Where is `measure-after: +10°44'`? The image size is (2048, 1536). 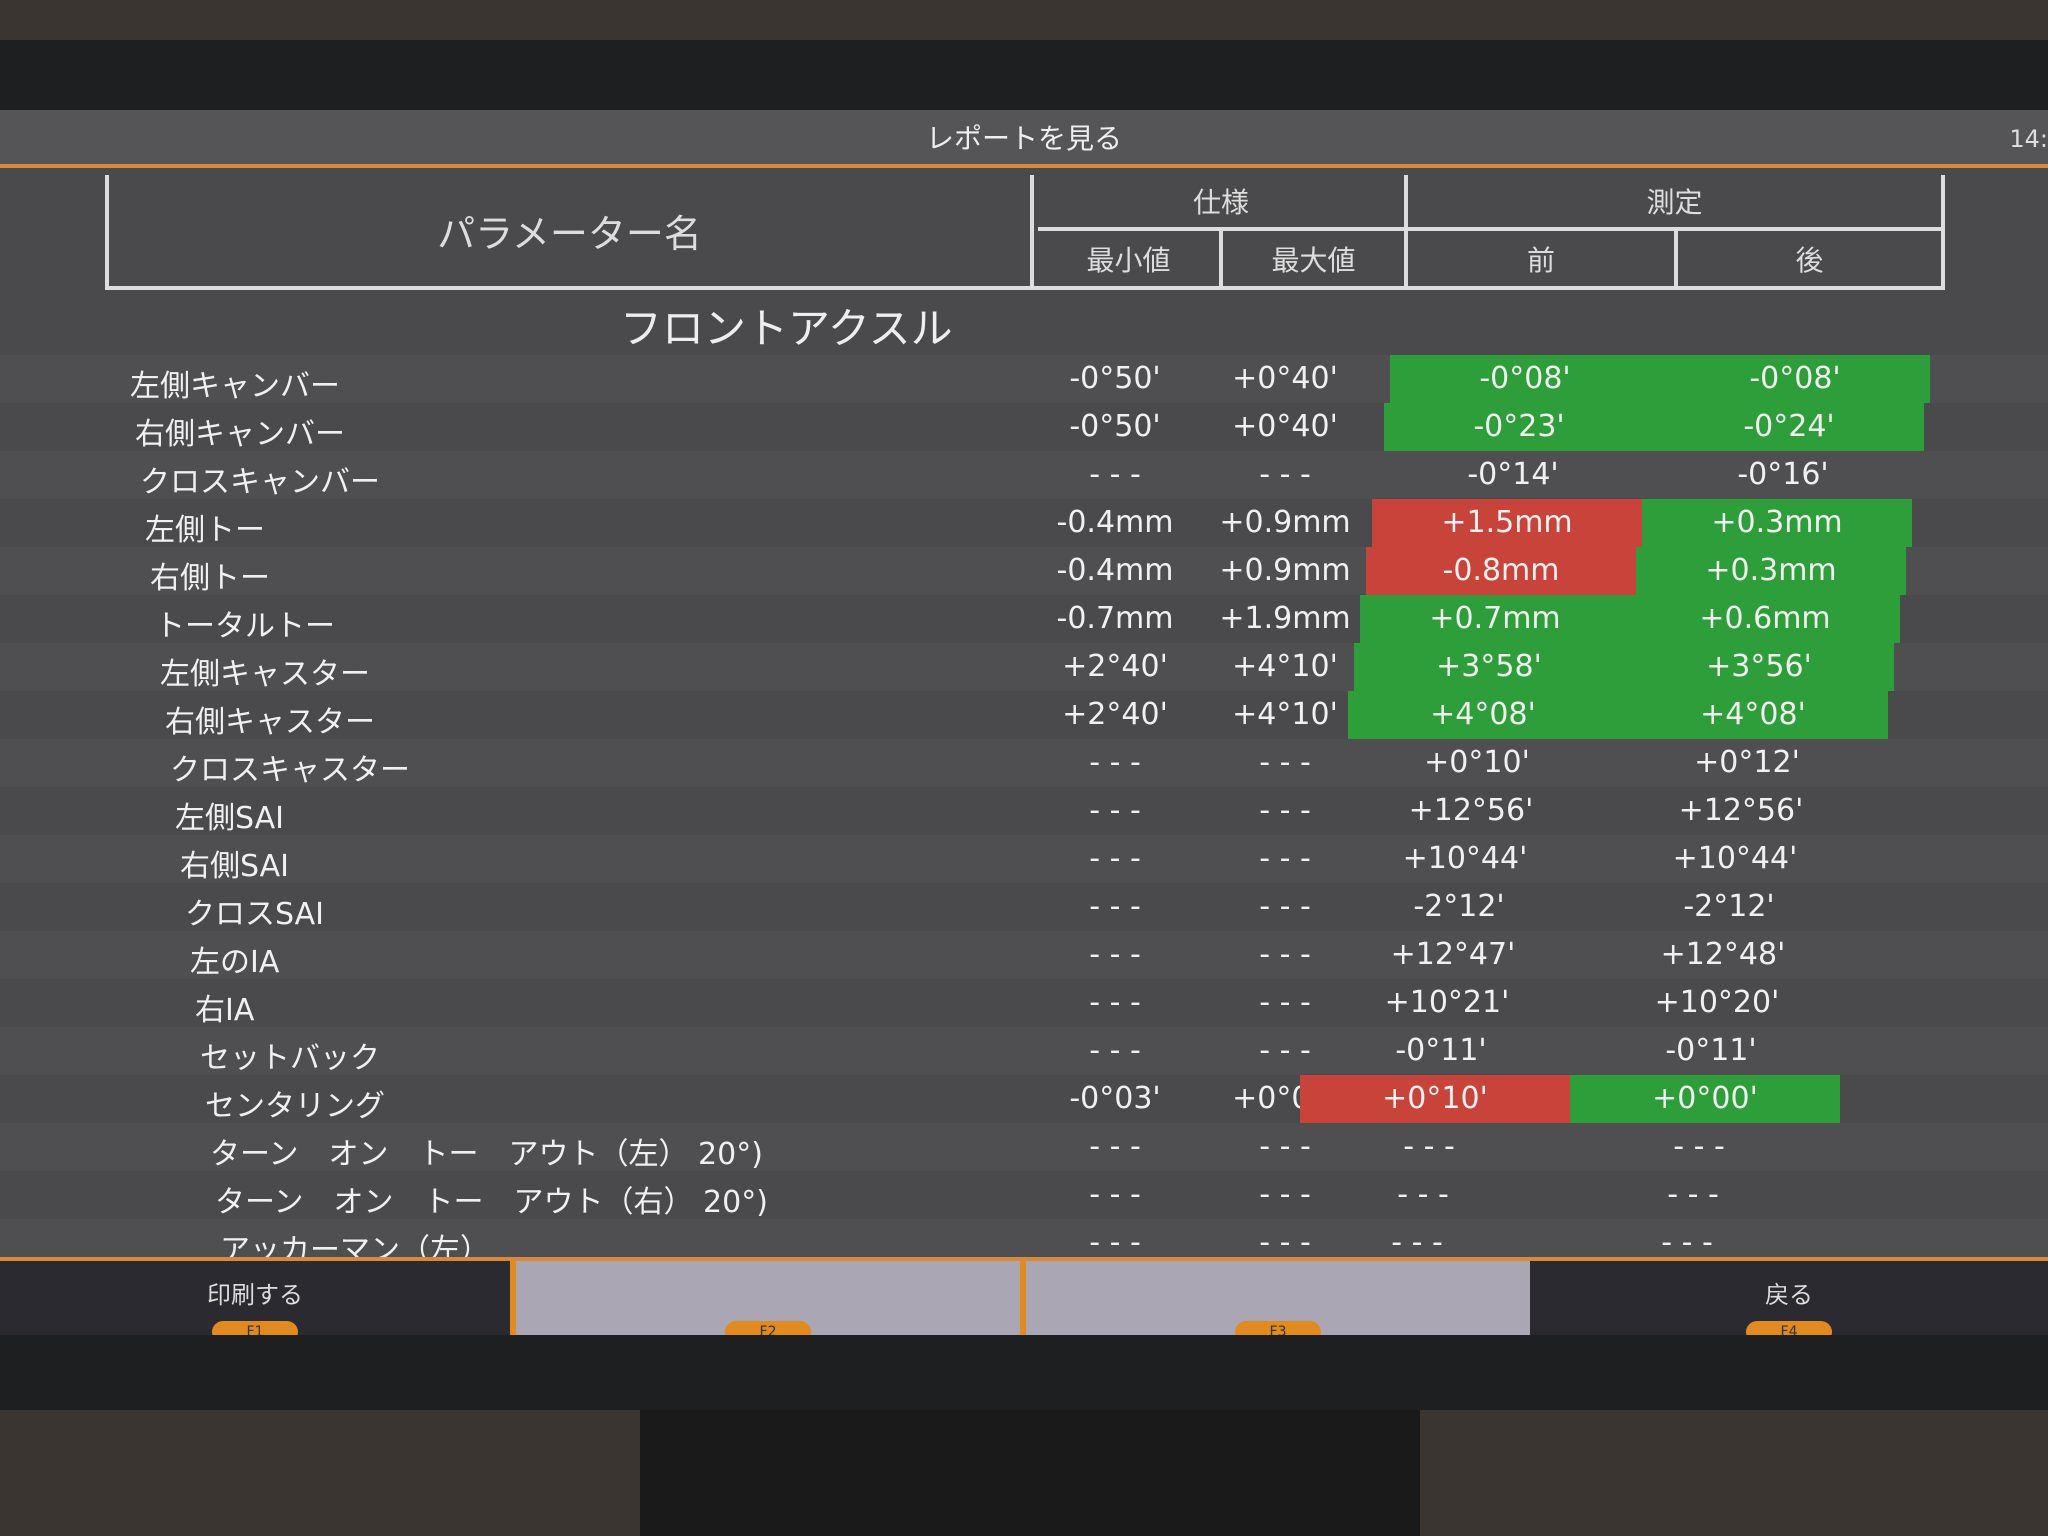
measure-after: +10°44' is located at coordinates (1735, 858).